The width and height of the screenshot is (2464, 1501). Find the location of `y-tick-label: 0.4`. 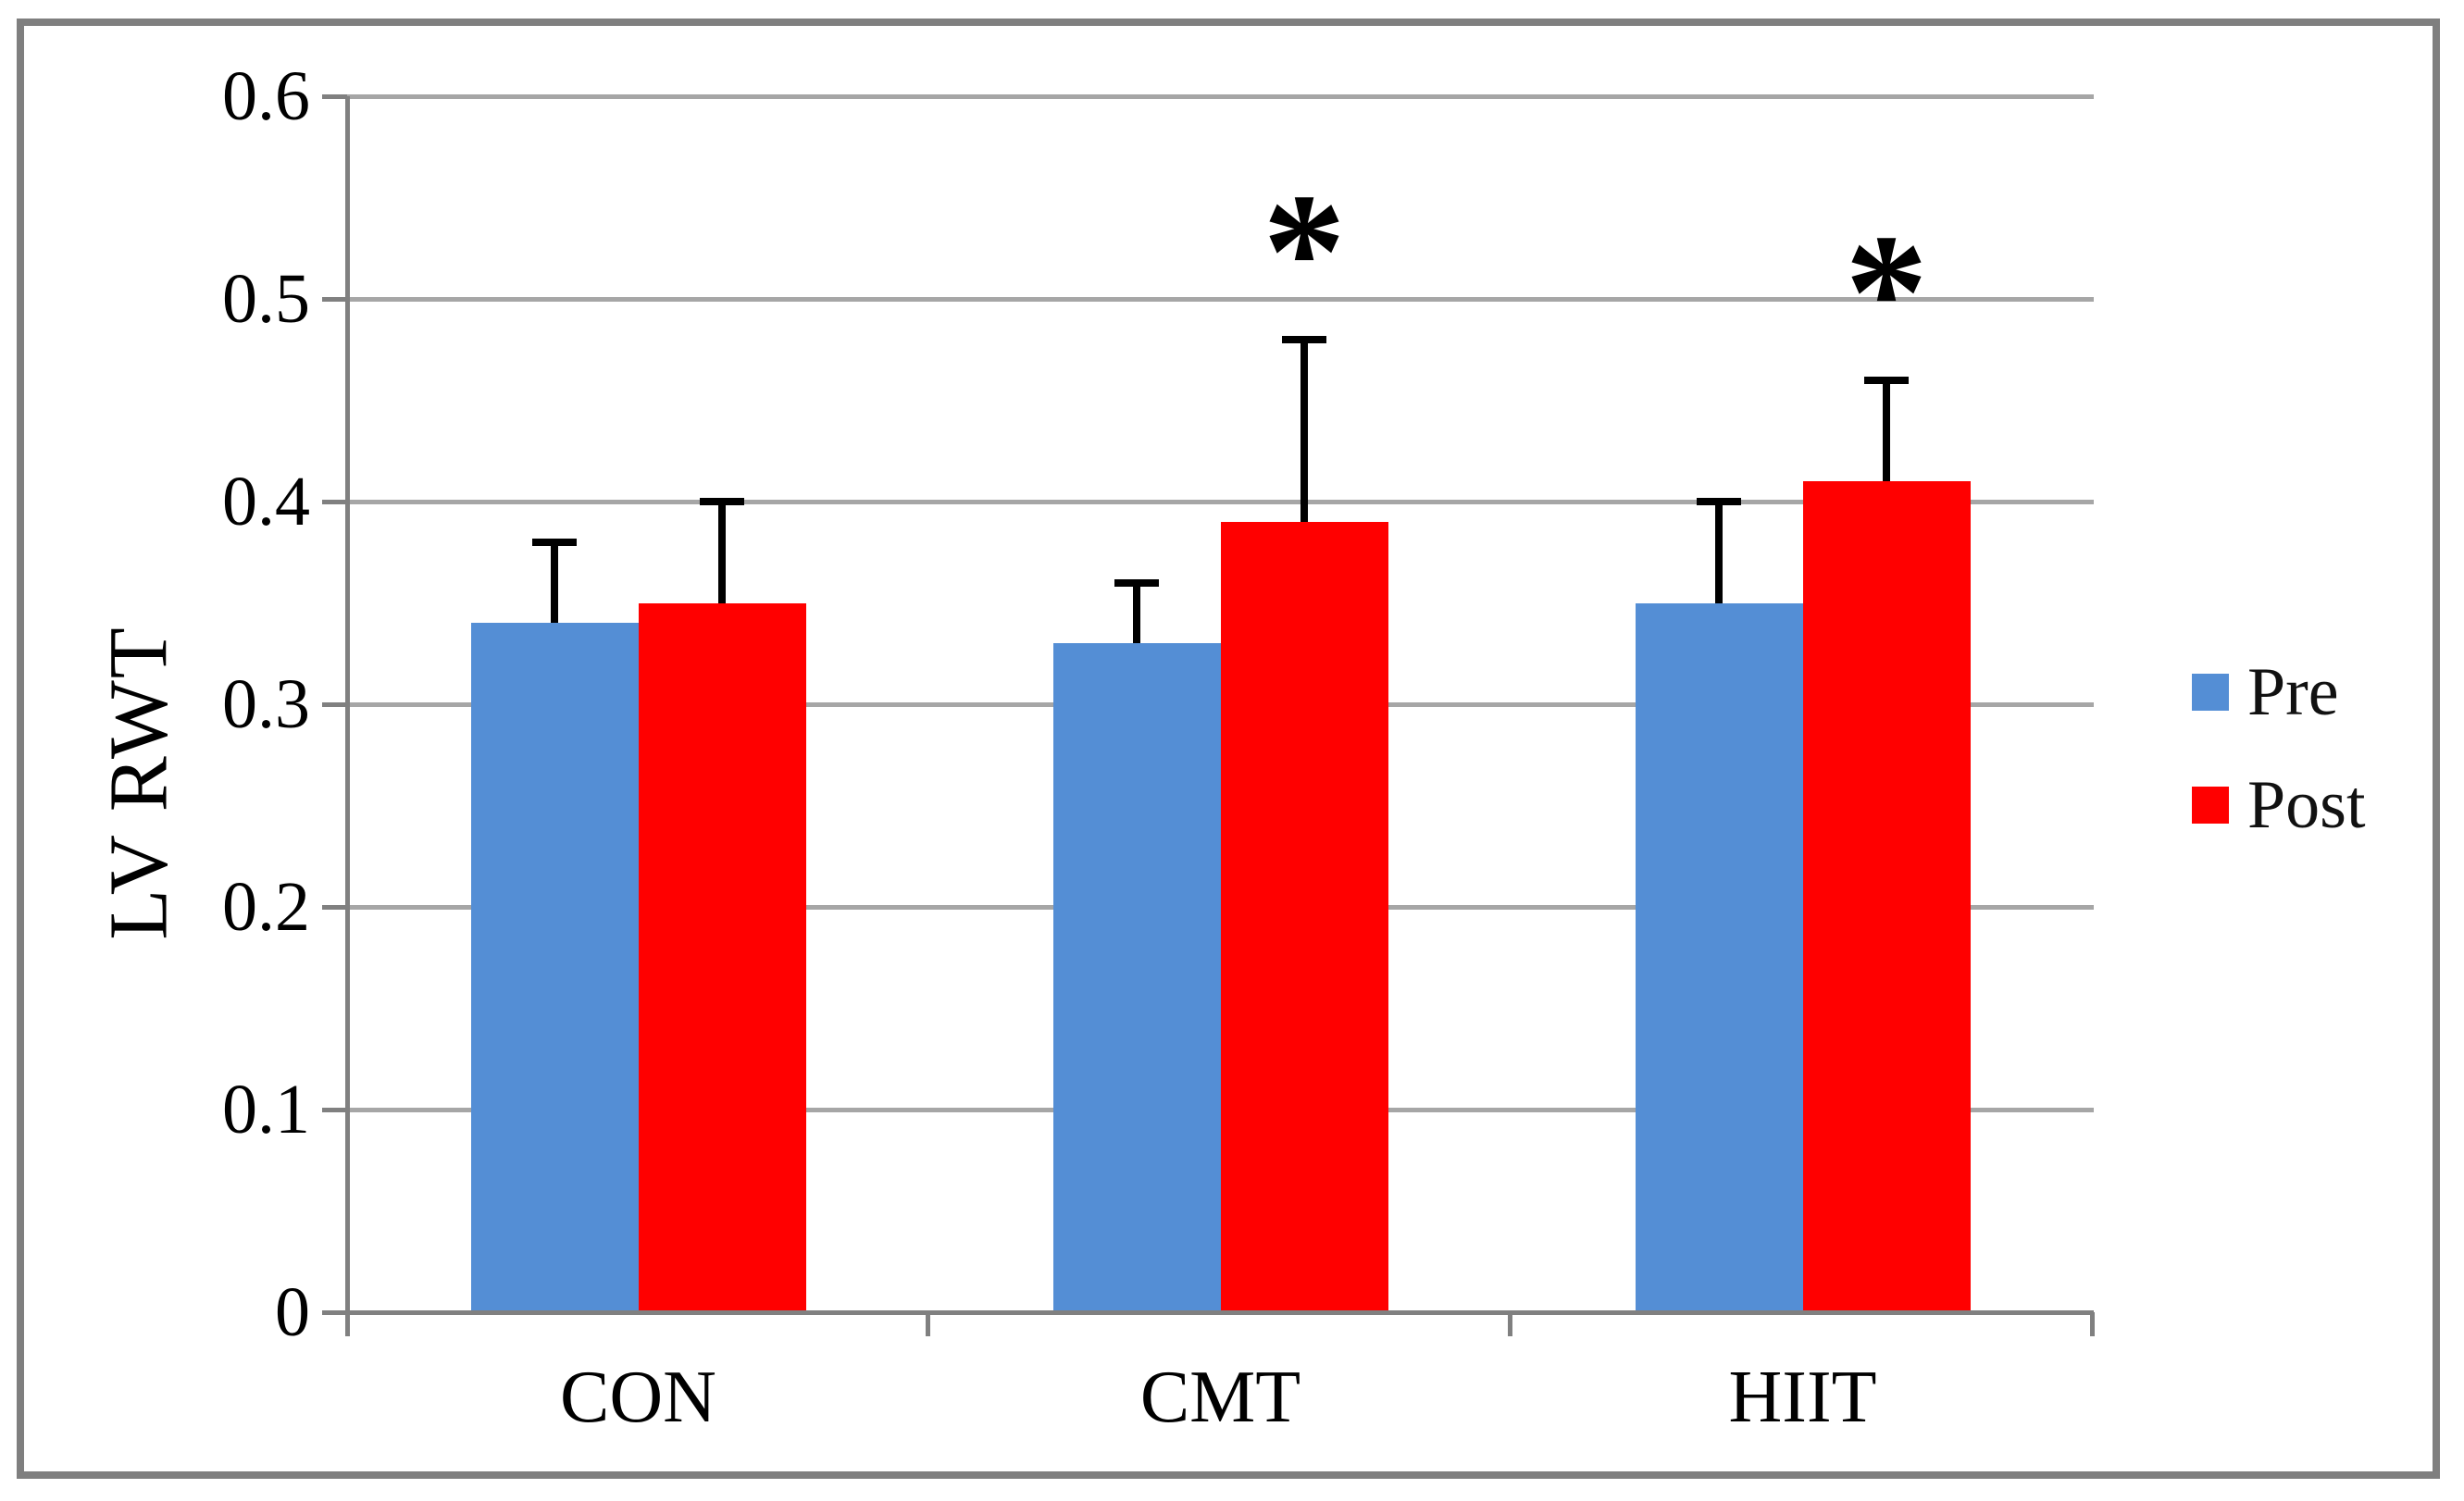

y-tick-label: 0.4 is located at coordinates (266, 501).